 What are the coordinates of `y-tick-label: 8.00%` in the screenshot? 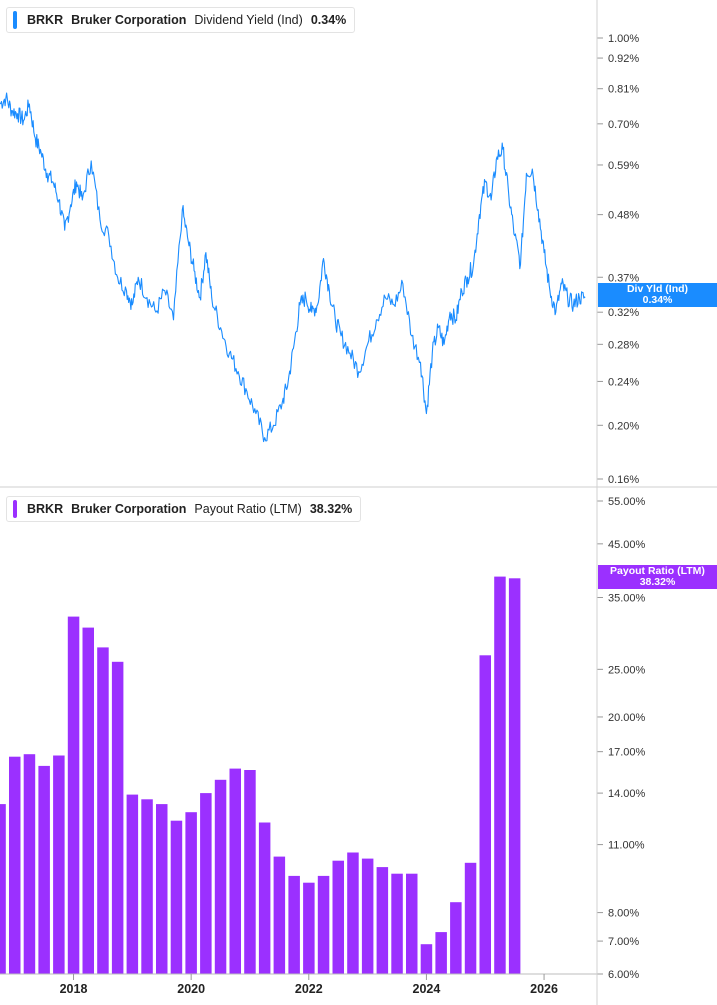 It's located at (623, 914).